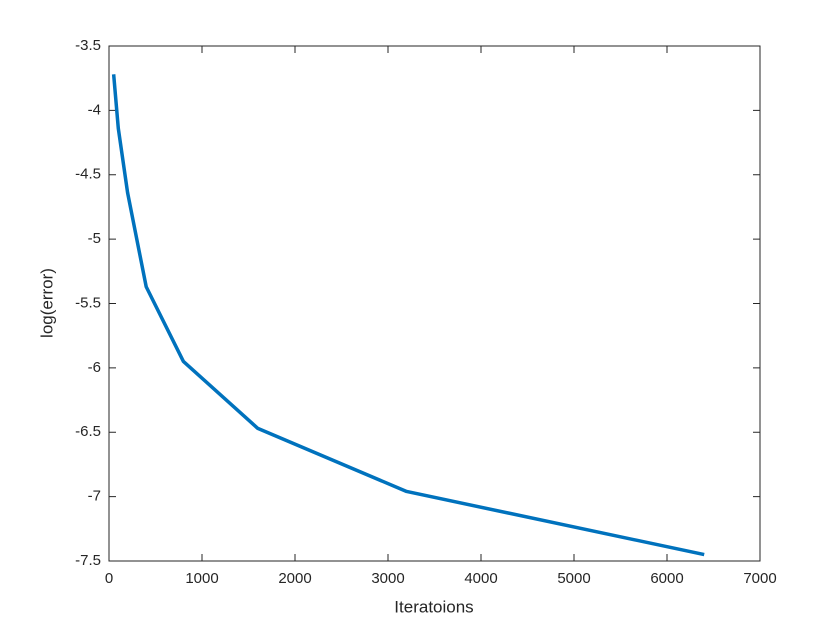 This screenshot has width=840, height=630. What do you see at coordinates (480, 578) in the screenshot?
I see `x-tick-label: 4000` at bounding box center [480, 578].